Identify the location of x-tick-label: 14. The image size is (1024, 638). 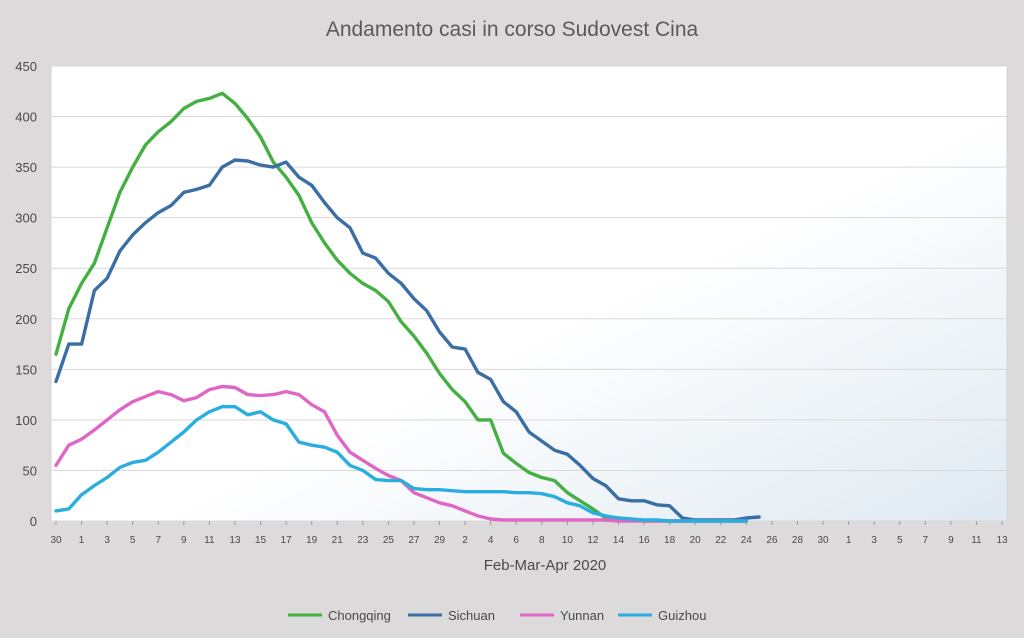
(619, 540).